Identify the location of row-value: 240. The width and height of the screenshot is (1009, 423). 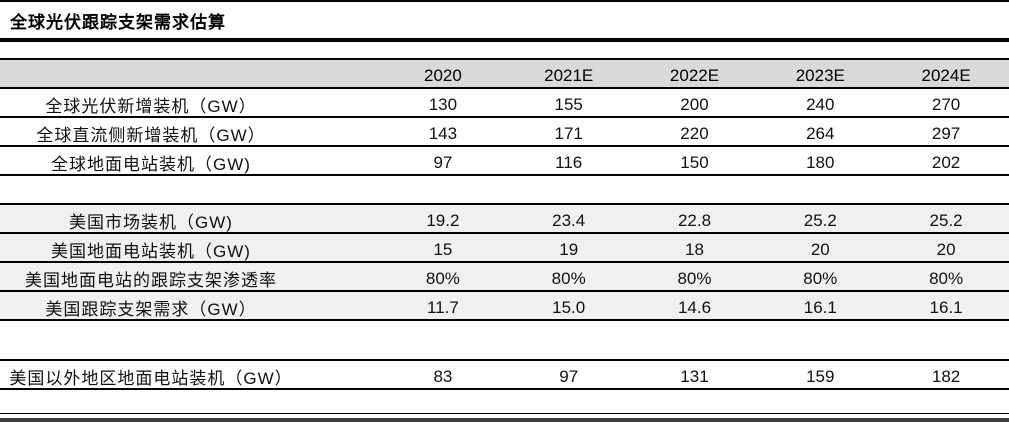
(820, 104).